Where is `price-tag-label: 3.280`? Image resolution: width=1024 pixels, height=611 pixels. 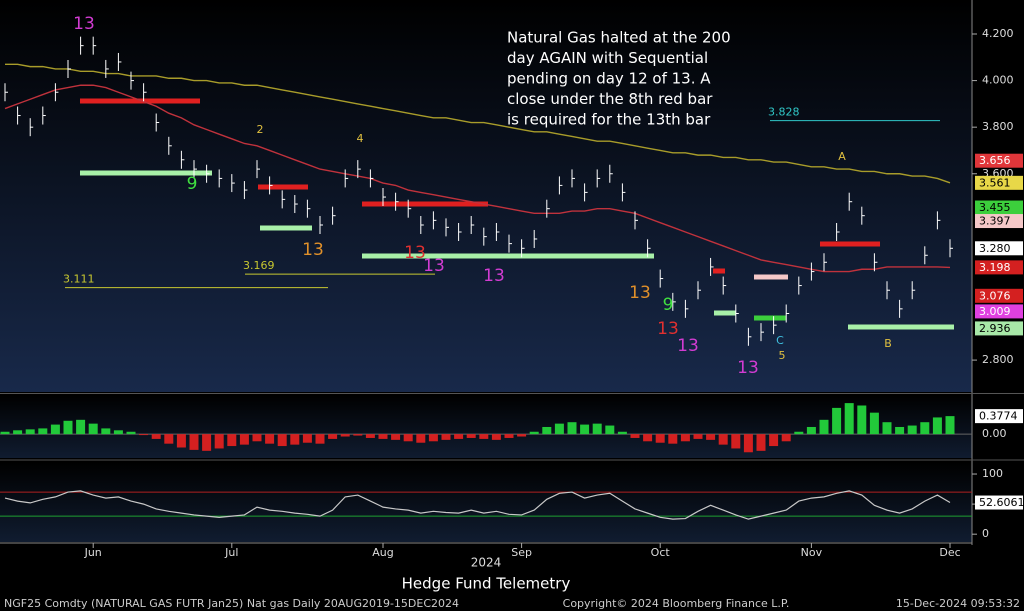
price-tag-label: 3.280 is located at coordinates (995, 248).